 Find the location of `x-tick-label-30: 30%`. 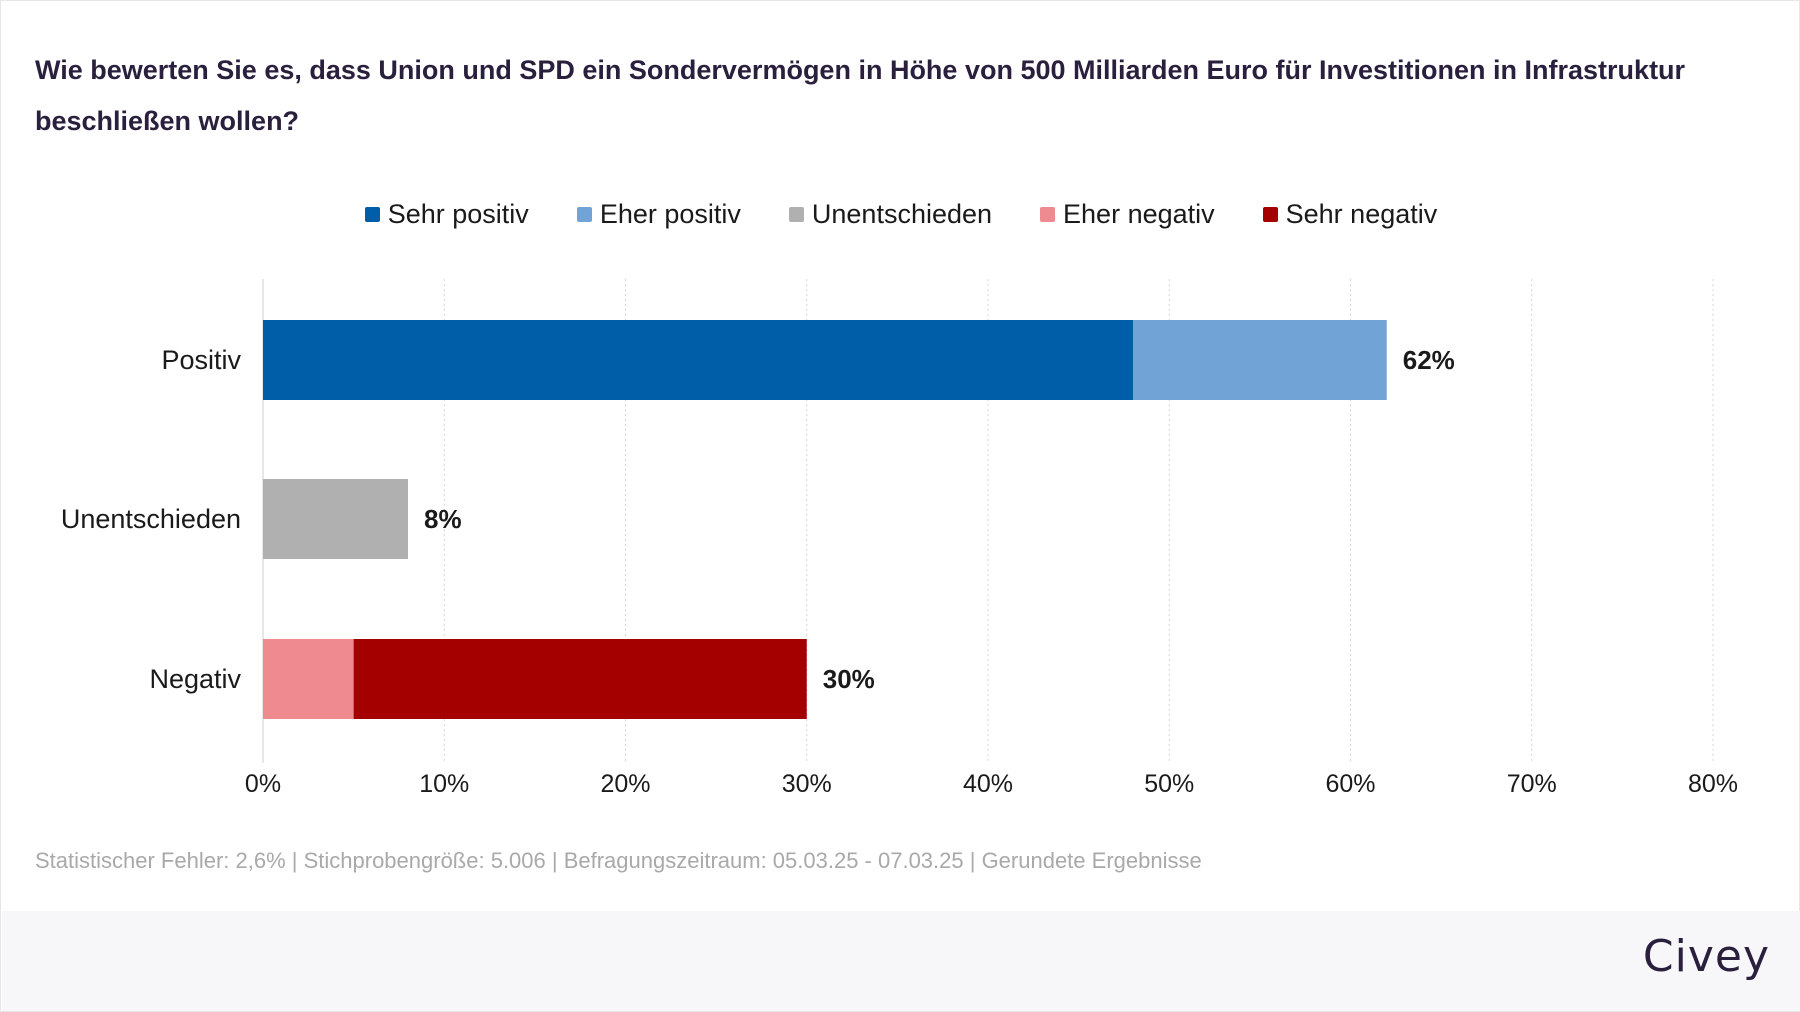

x-tick-label-30: 30% is located at coordinates (807, 784).